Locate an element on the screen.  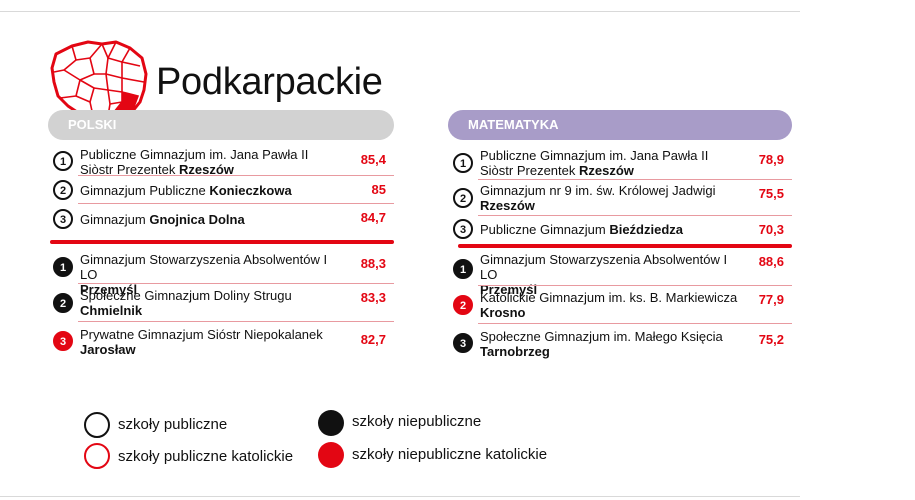
score-value: 77,9 is located at coordinates (771, 299).